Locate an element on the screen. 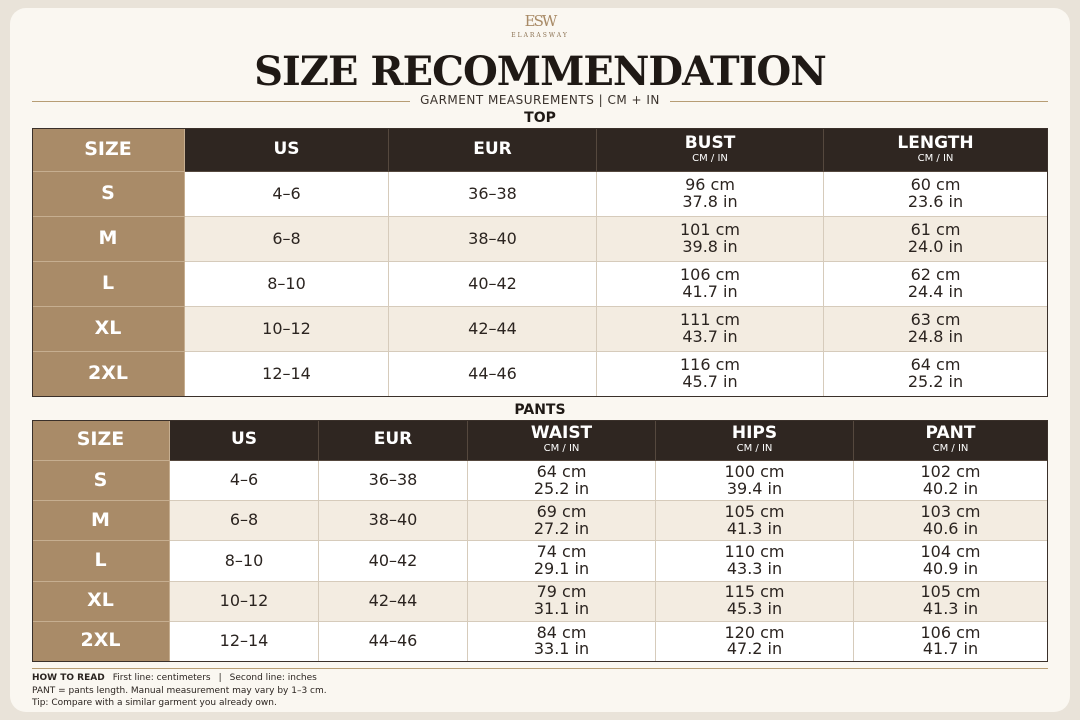 The width and height of the screenshot is (1080, 720). table-cell: 10–12 is located at coordinates (287, 329).